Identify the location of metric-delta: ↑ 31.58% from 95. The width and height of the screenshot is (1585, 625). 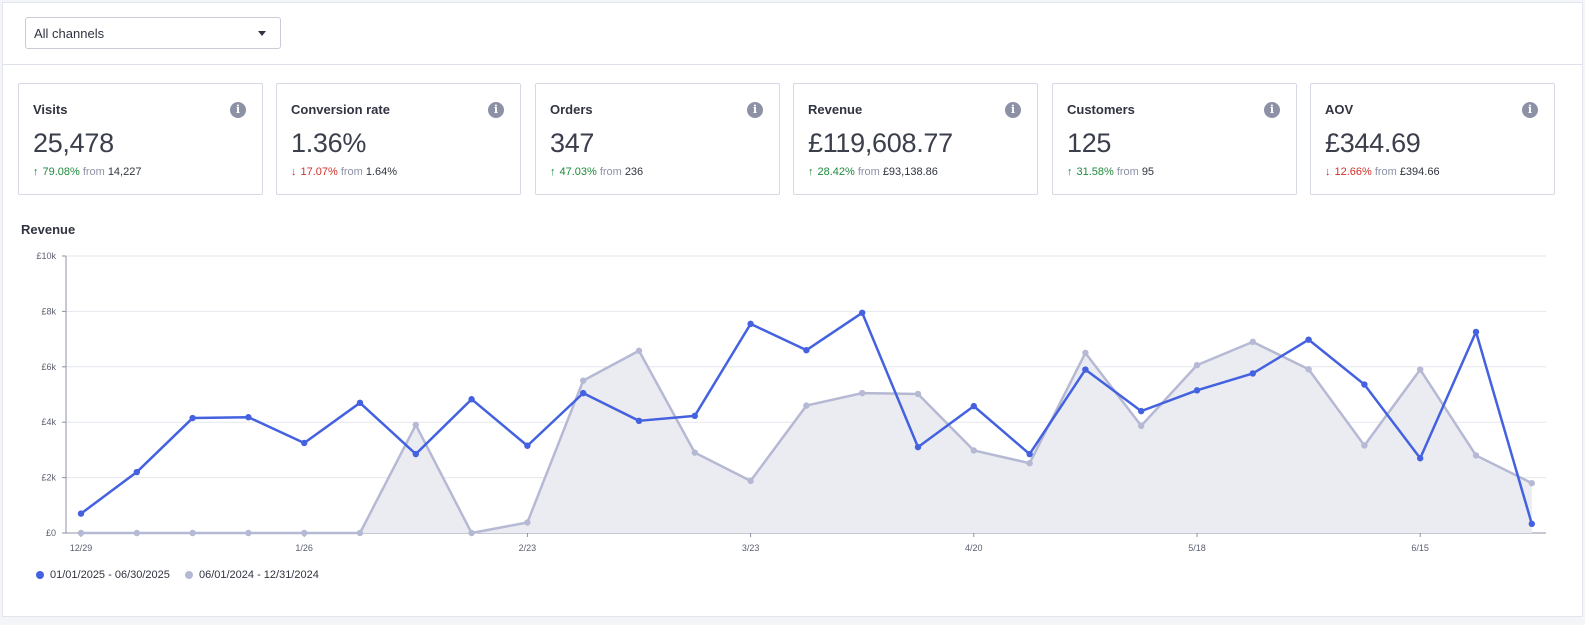
(1110, 172).